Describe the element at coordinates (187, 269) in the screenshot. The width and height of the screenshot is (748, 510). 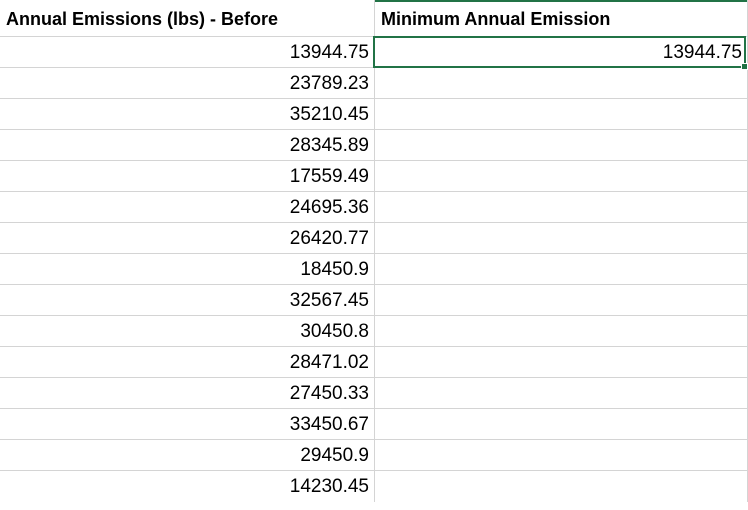
I see `cell-a9: 18450.9` at that location.